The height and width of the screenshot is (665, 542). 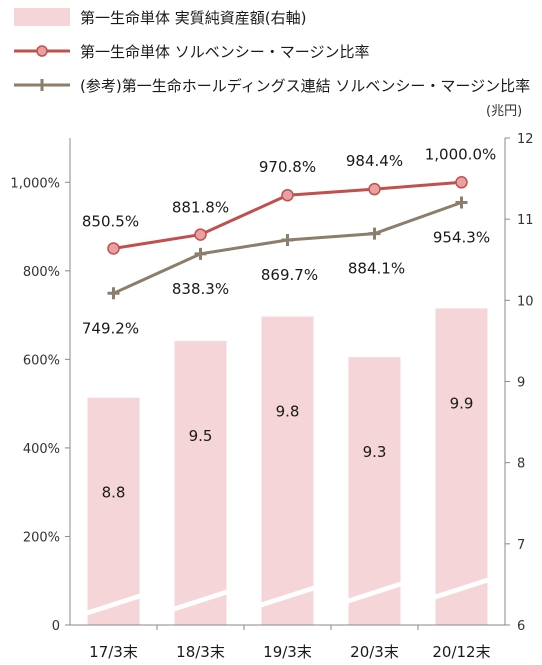 I want to click on series-0-label-1: 881.8%, so click(x=200, y=208).